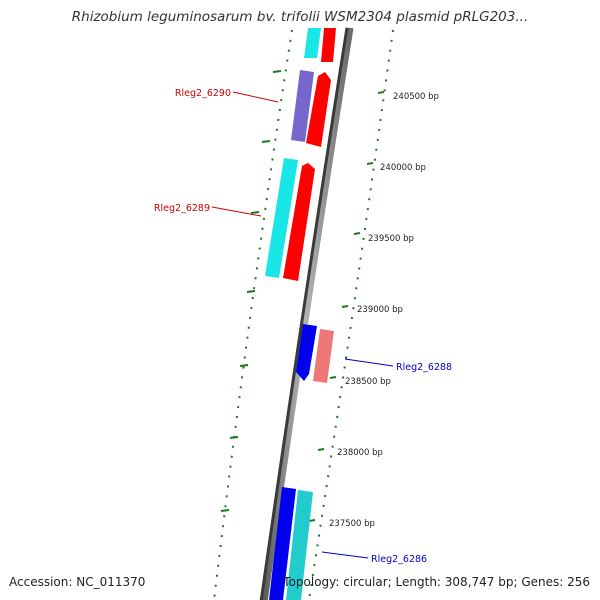 The height and width of the screenshot is (600, 600). Describe the element at coordinates (391, 239) in the screenshot. I see `tick-label: 239500 bp` at that location.